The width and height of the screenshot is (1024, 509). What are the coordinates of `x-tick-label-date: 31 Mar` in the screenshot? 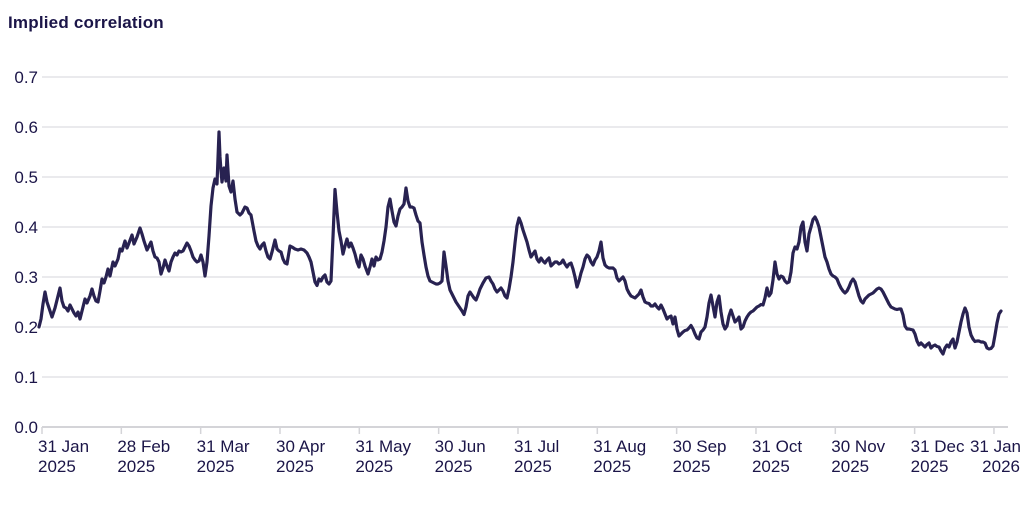 It's located at (223, 446).